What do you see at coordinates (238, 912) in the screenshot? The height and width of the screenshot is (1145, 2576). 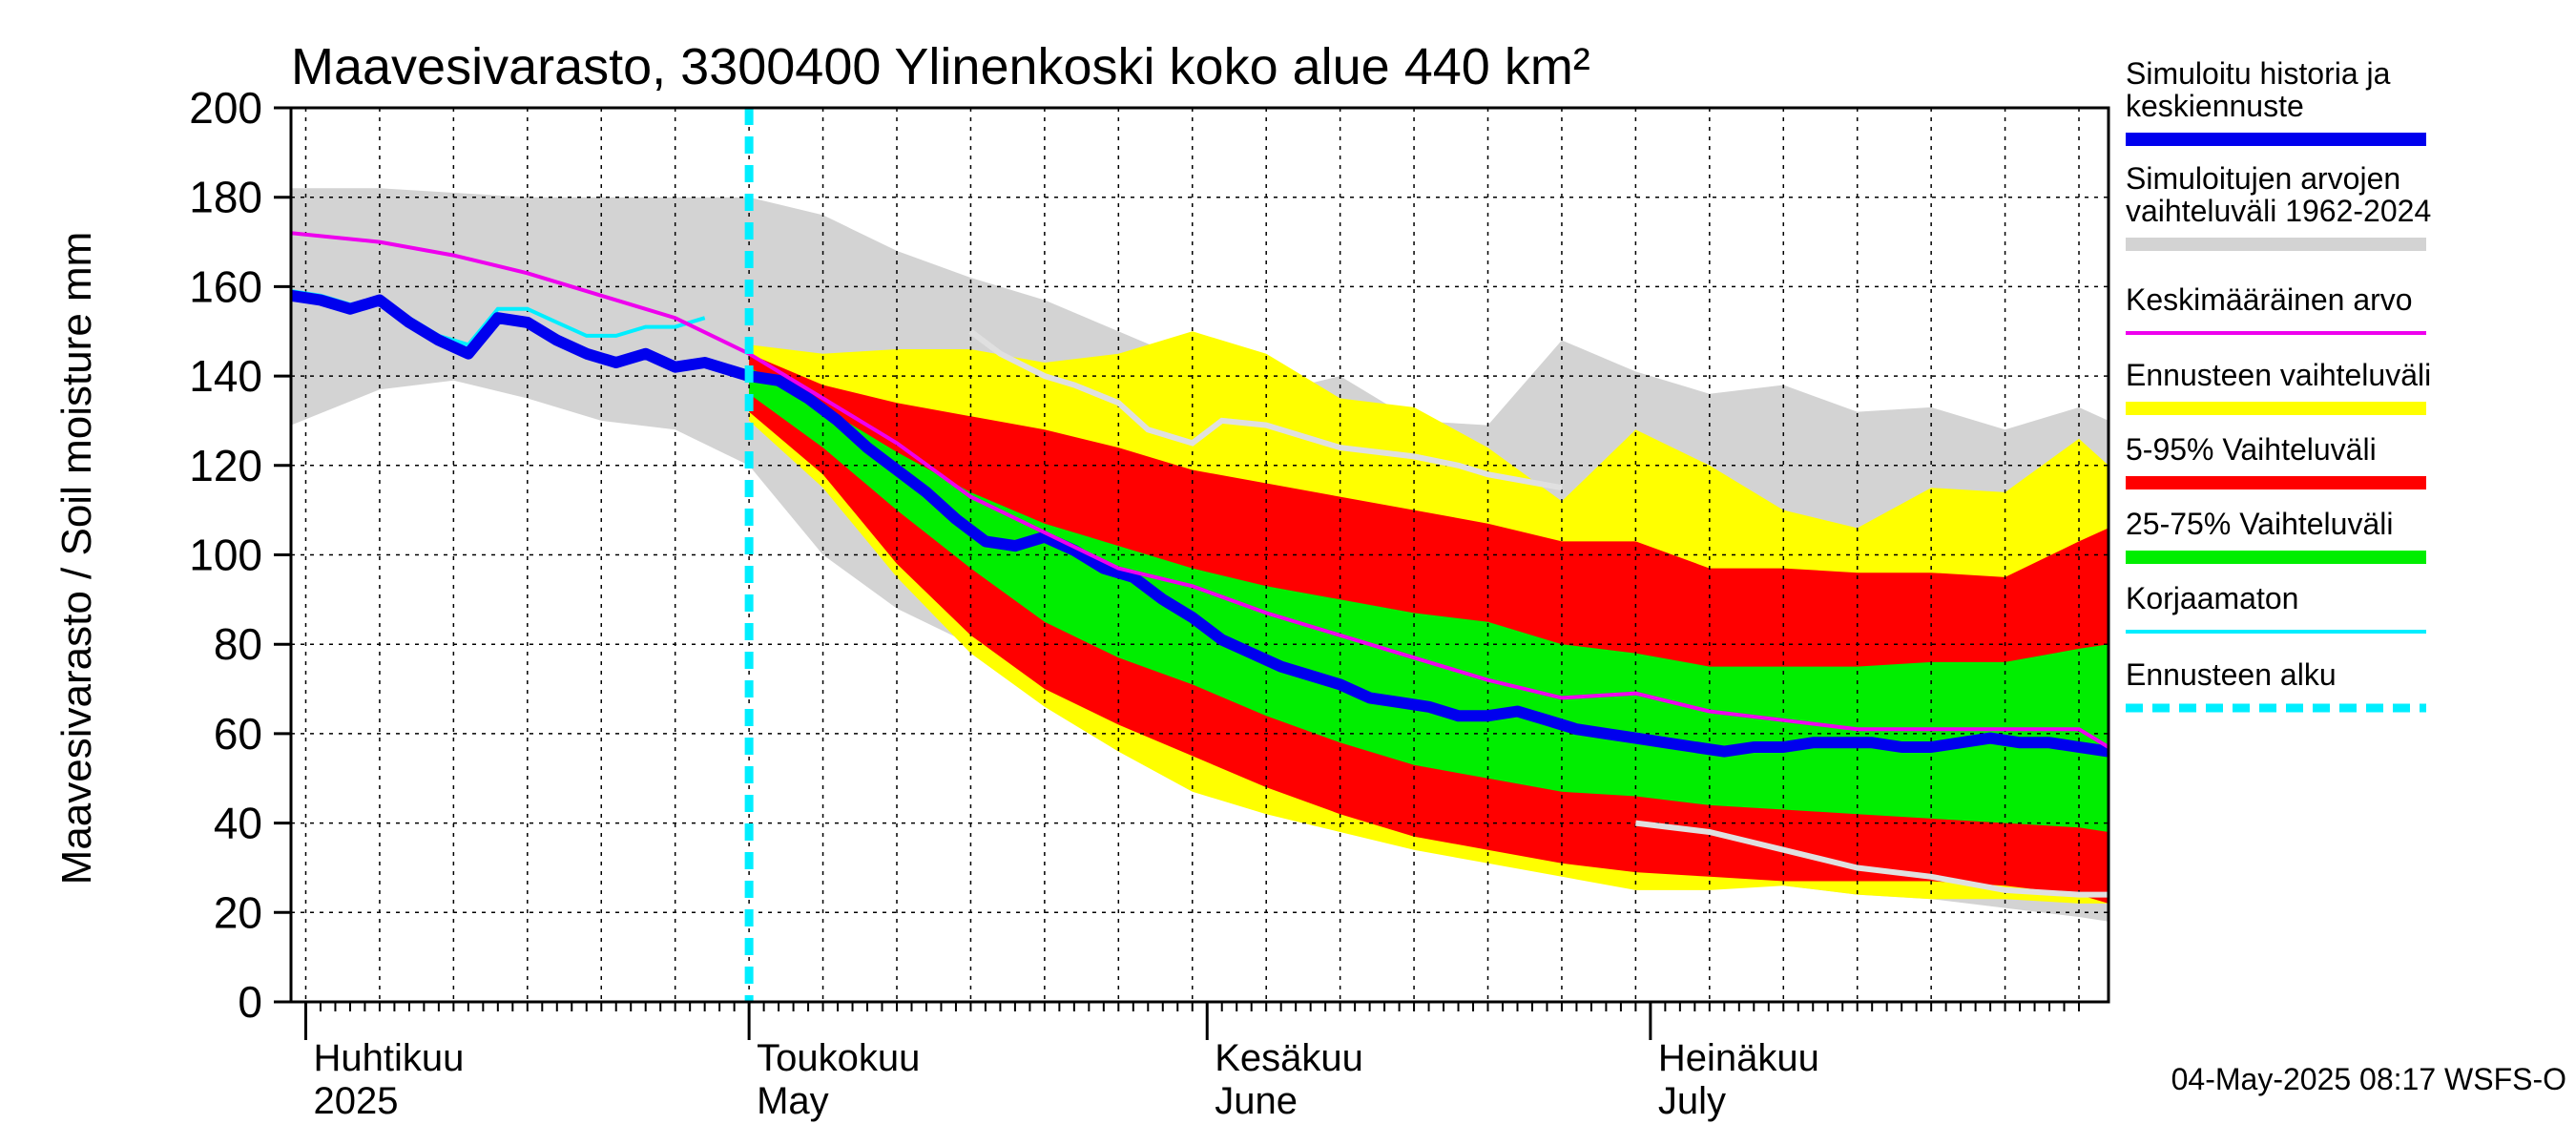 I see `y-tick-label: 20` at bounding box center [238, 912].